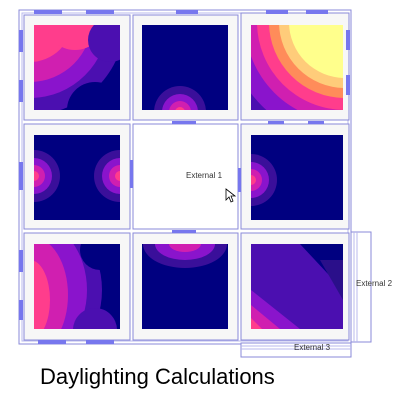 The image size is (400, 400). I want to click on external-2-zone, so click(361, 287).